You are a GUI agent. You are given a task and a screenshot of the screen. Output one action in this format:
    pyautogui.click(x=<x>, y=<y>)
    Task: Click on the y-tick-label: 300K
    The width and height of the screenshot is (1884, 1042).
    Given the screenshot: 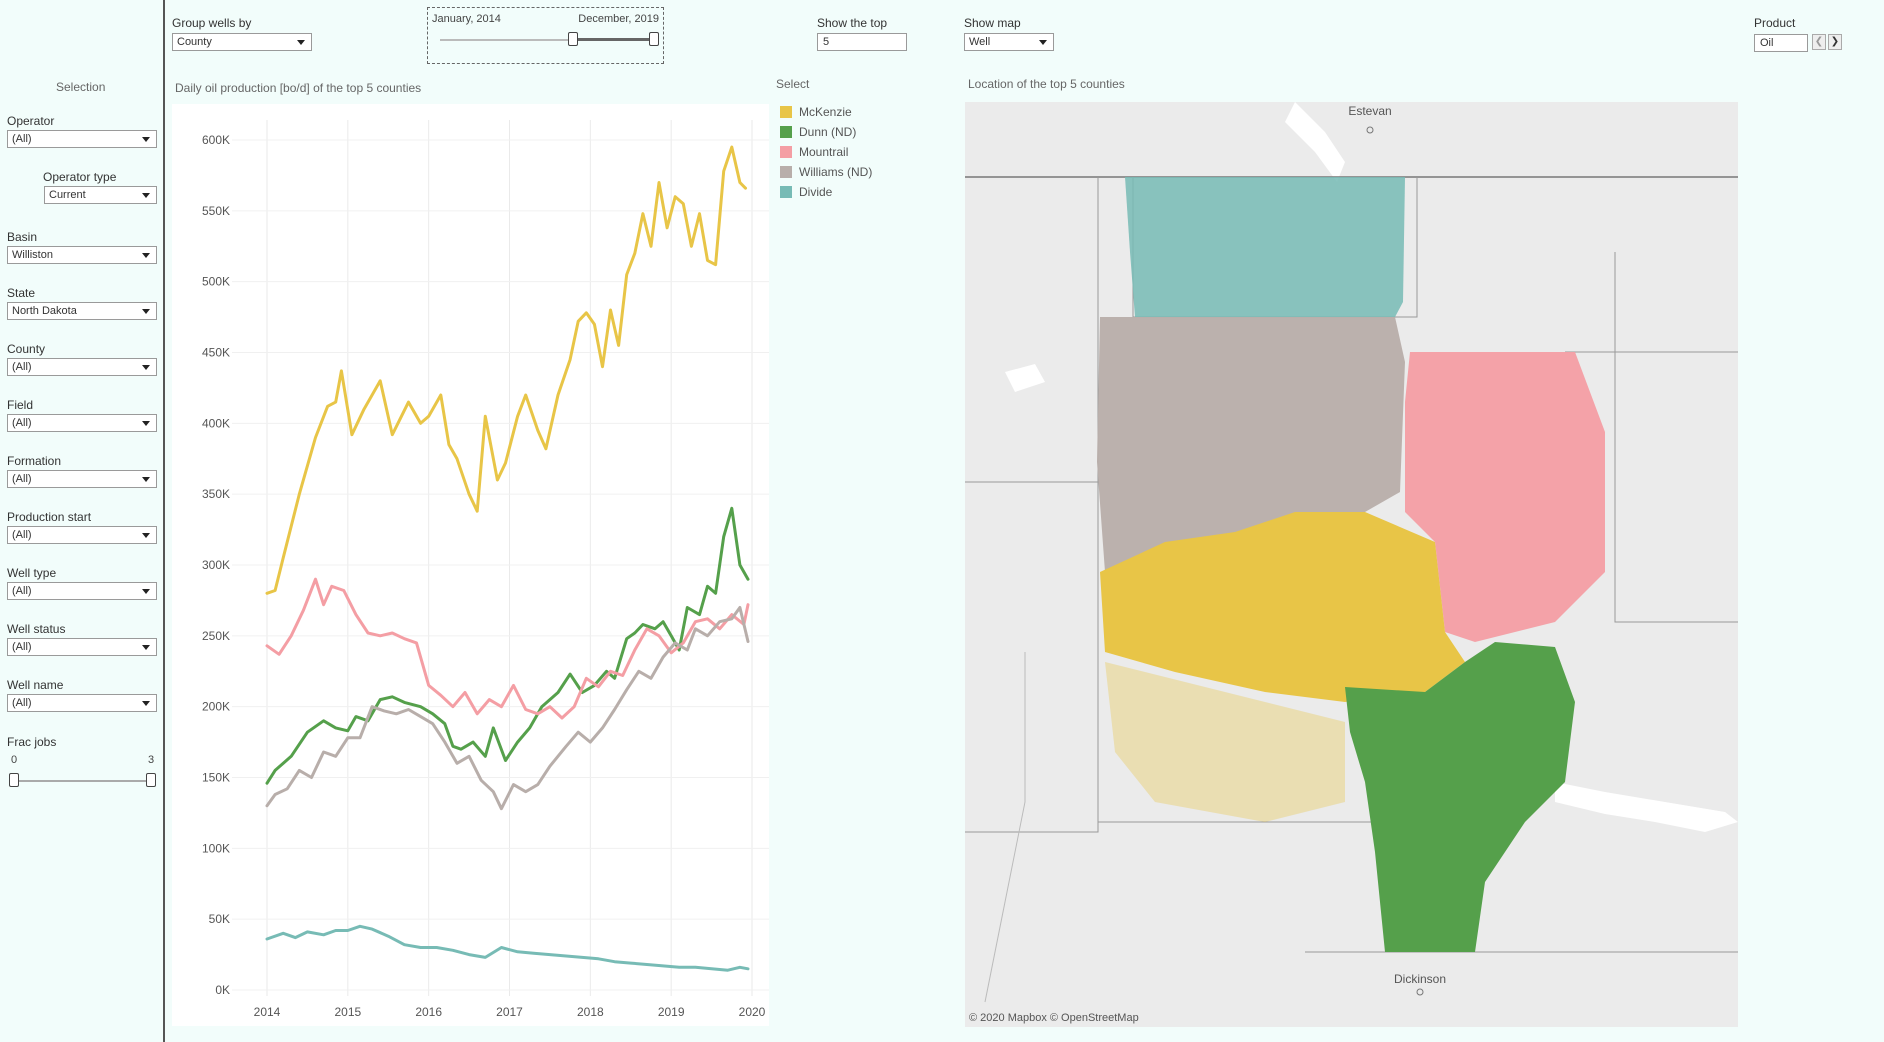 What is the action you would take?
    pyautogui.click(x=216, y=565)
    